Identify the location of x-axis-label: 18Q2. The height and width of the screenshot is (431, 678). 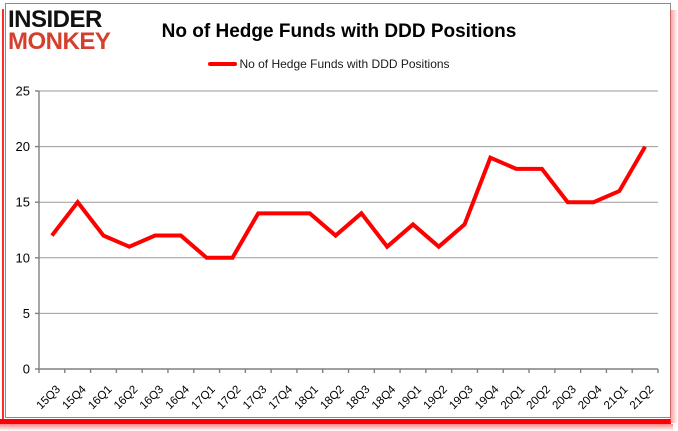
(332, 398).